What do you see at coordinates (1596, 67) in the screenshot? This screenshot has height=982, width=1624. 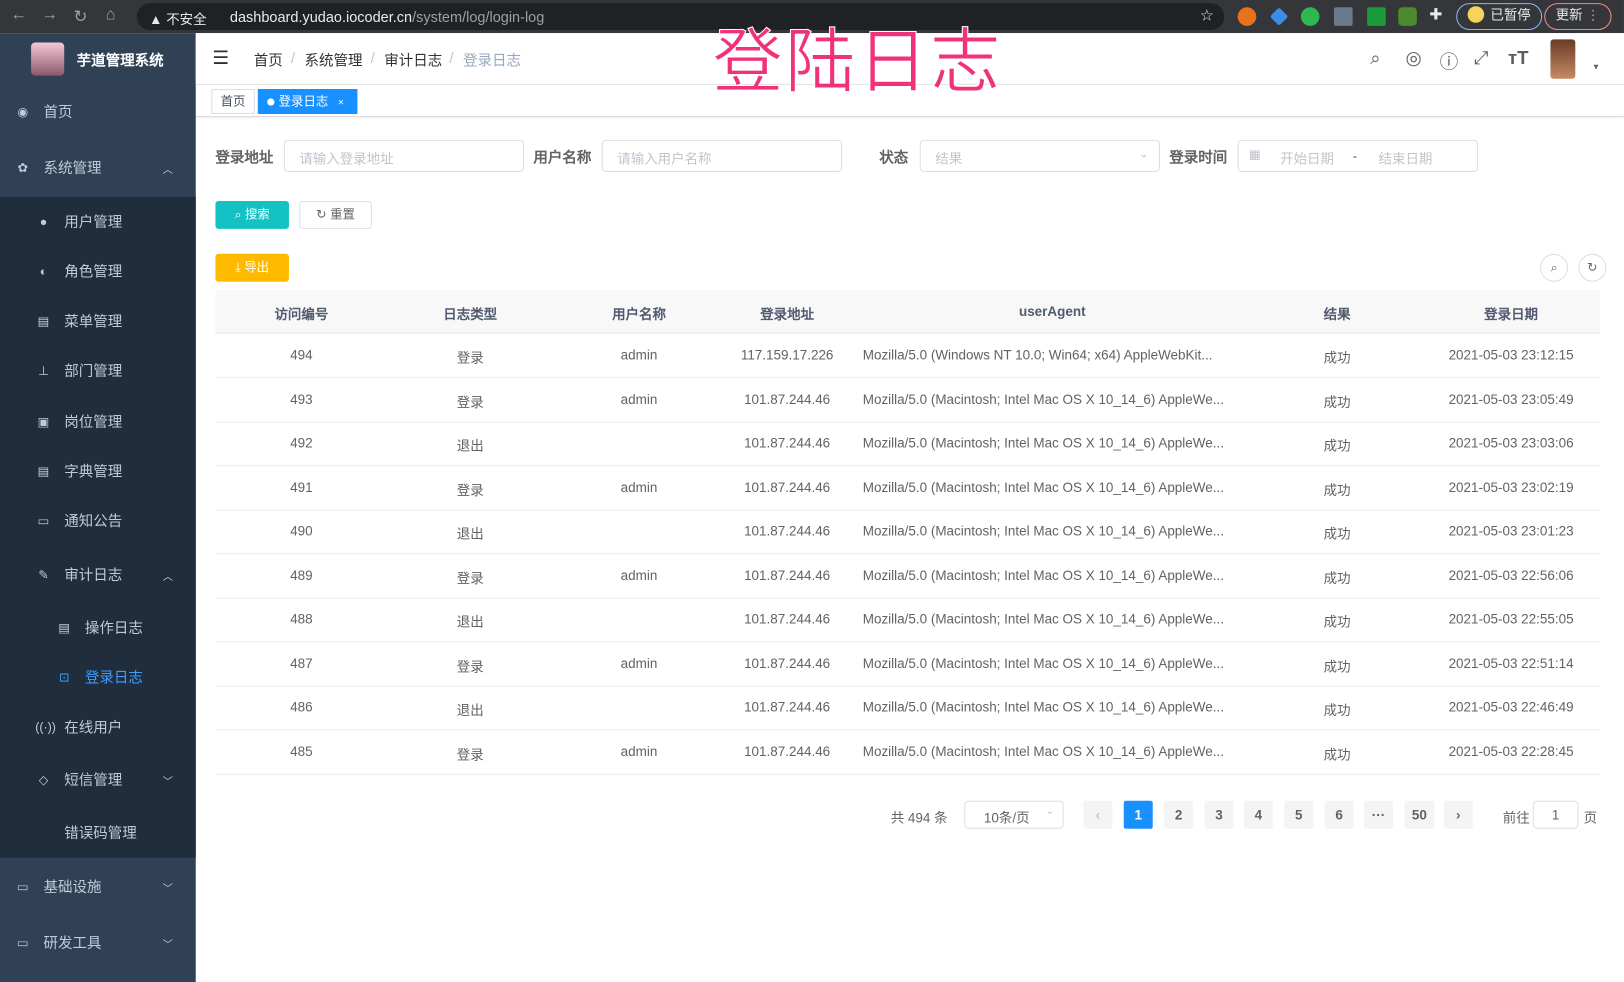 I see `caret-down-icon: ▼` at bounding box center [1596, 67].